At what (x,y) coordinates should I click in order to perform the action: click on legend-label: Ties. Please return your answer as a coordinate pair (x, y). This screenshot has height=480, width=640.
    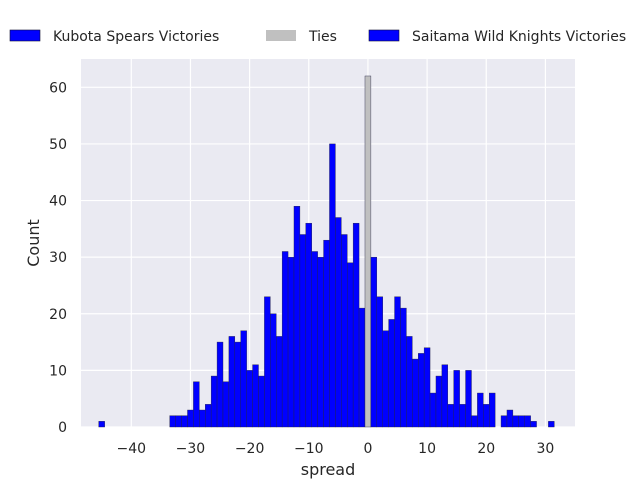
    Looking at the image, I should click on (322, 37).